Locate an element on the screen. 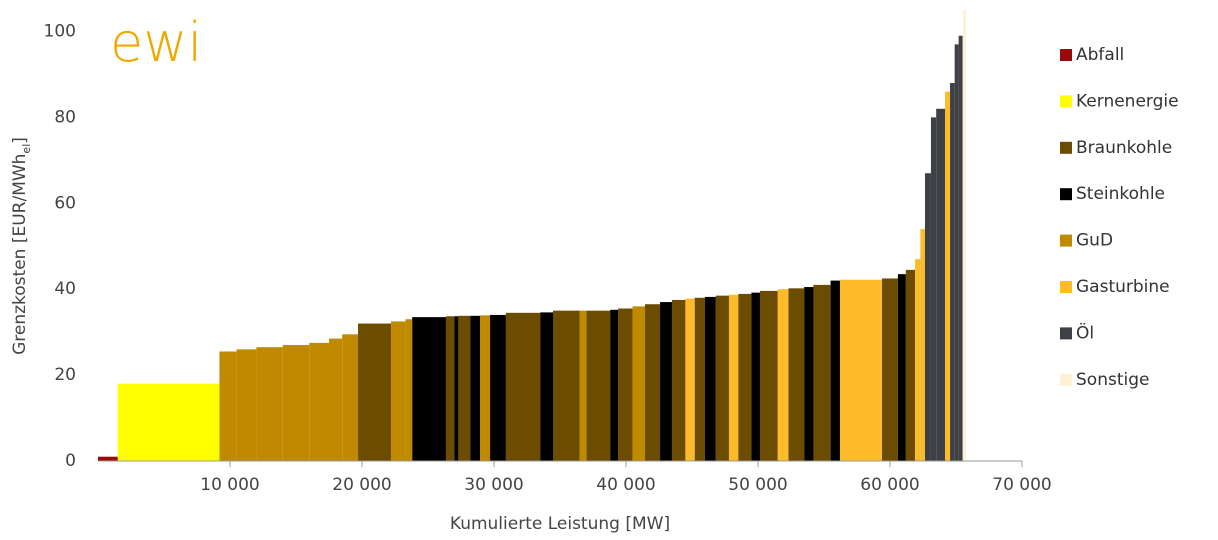  legend-label: Gasturbine is located at coordinates (1123, 287).